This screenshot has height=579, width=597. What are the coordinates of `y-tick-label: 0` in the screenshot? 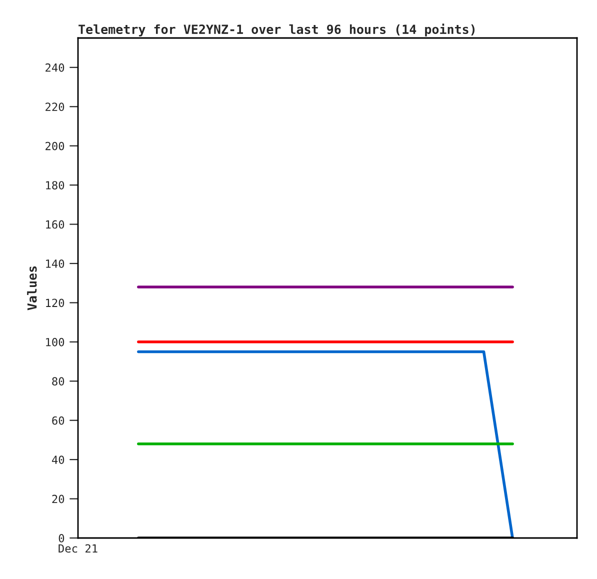 It's located at (61, 538).